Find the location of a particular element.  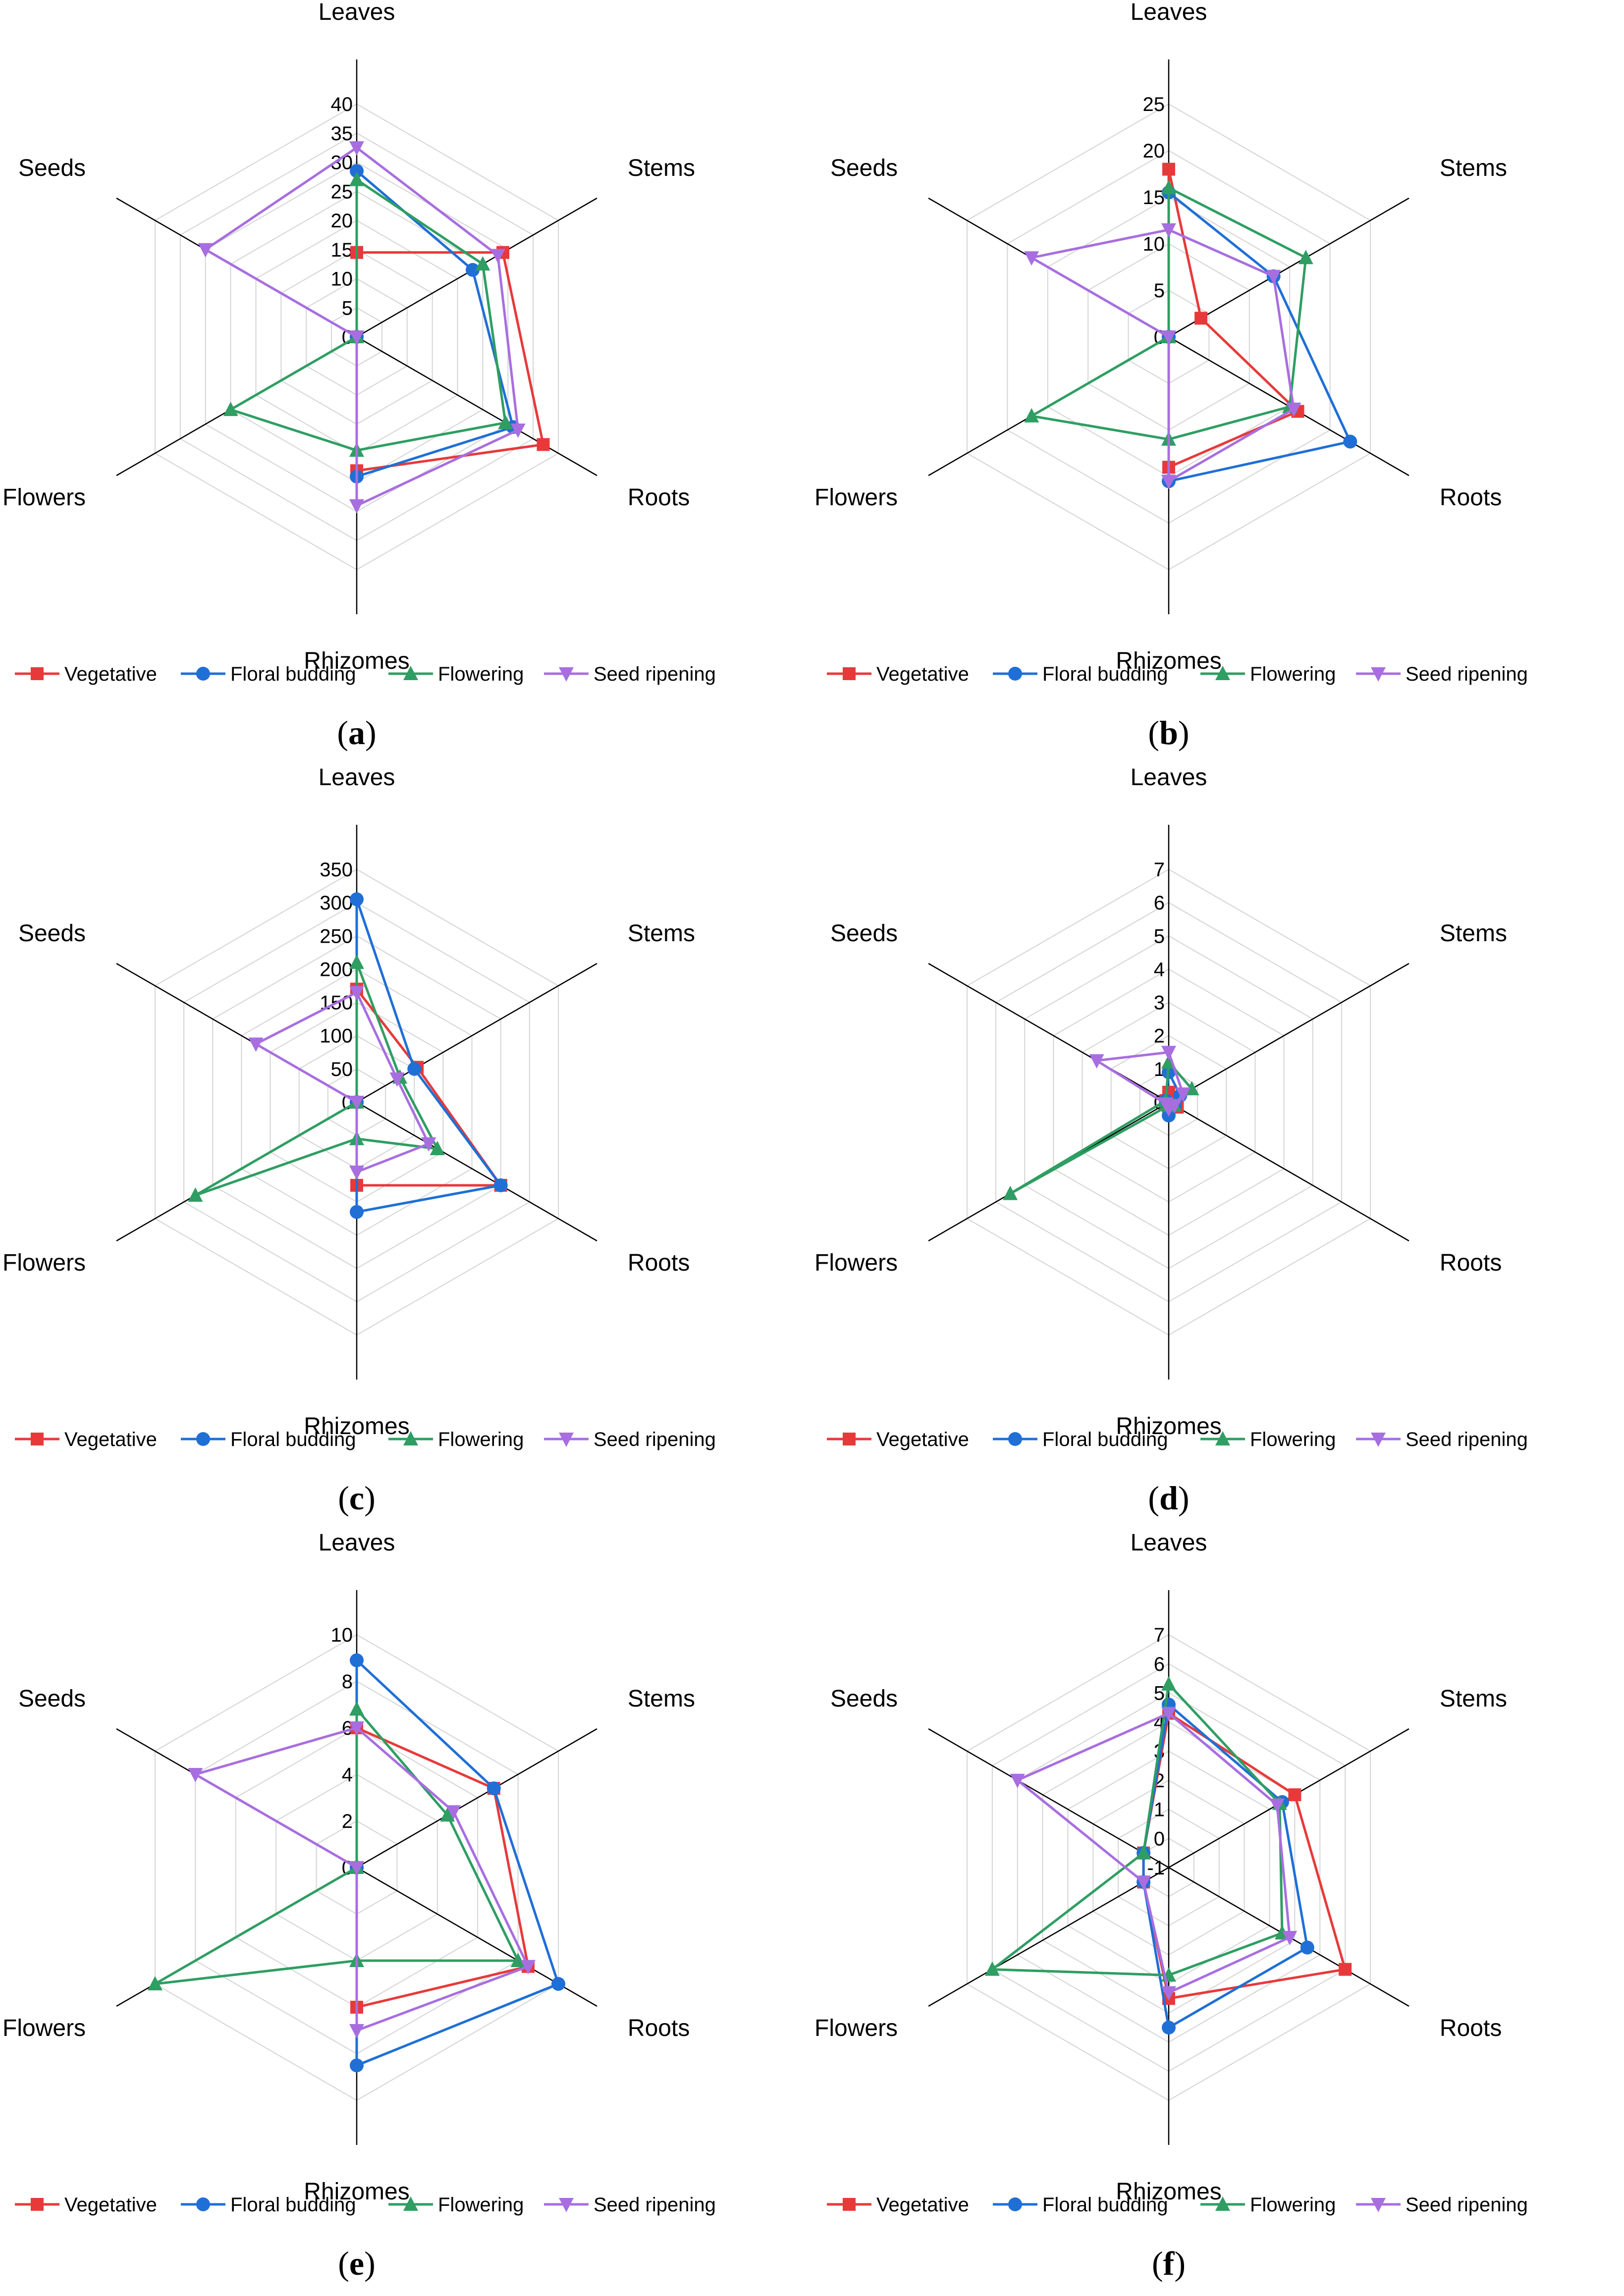

tick-label: 10 is located at coordinates (342, 279).